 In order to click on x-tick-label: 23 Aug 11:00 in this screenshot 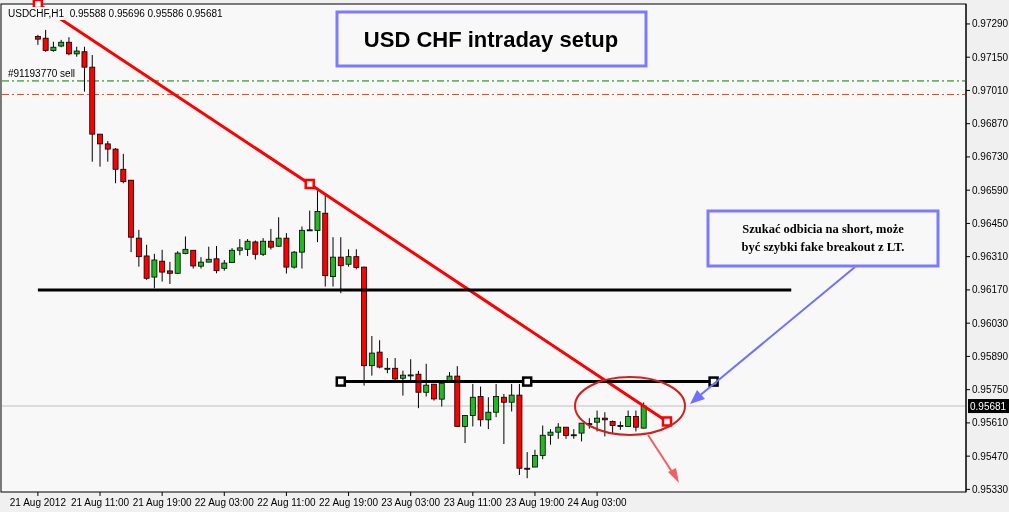, I will do `click(473, 502)`.